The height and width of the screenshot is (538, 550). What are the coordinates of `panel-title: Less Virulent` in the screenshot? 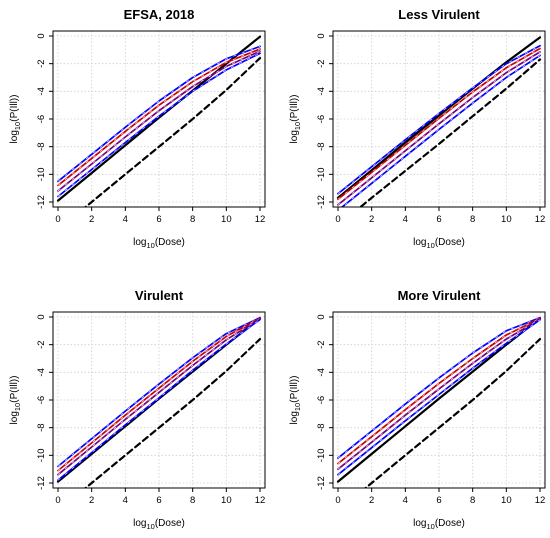 It's located at (439, 14).